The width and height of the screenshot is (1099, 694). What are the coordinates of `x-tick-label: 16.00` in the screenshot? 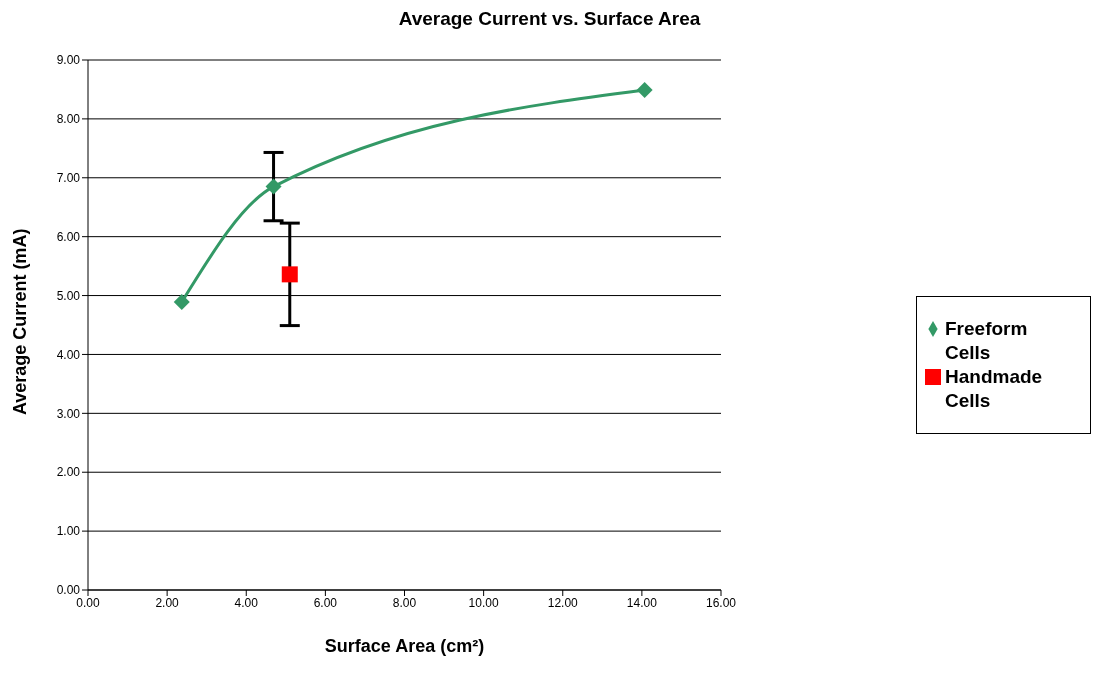 It's located at (721, 602).